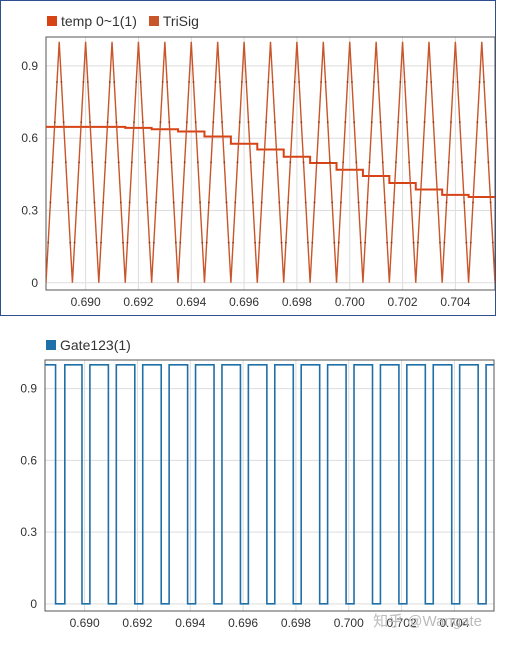 This screenshot has width=511, height=647. I want to click on legend-bottom: Gate123(1), so click(88, 345).